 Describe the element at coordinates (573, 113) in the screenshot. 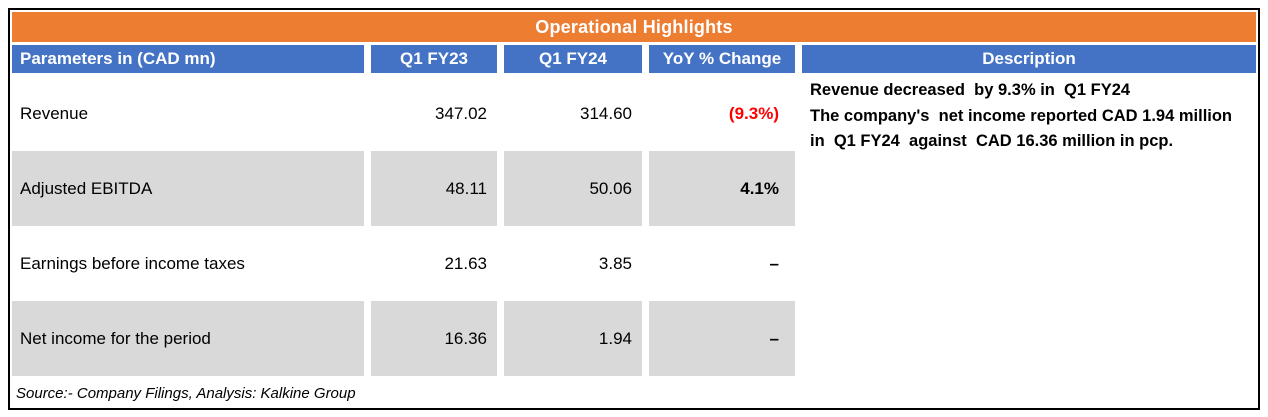

I see `q1fy24-value: 314.60` at that location.